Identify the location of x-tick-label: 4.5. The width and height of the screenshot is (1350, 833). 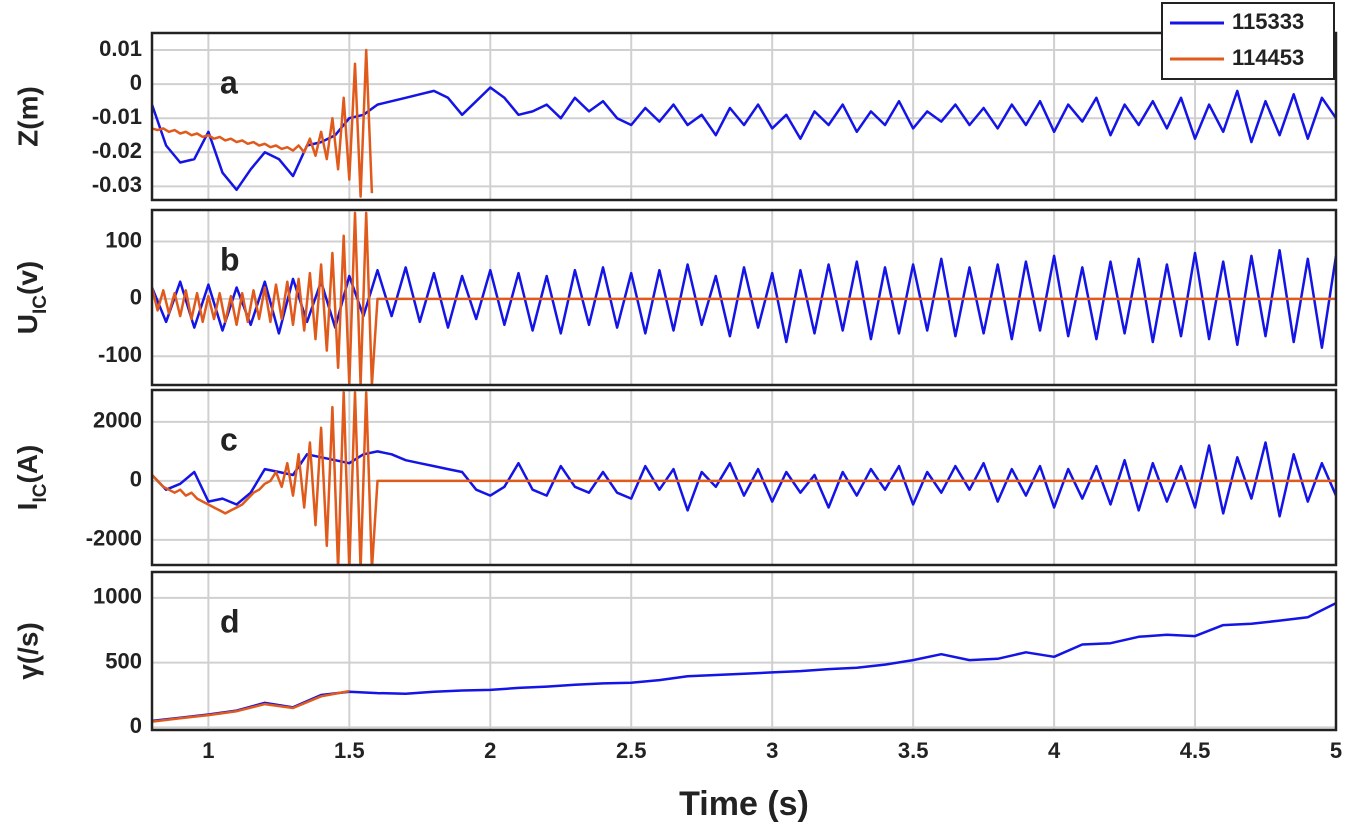
(1195, 750).